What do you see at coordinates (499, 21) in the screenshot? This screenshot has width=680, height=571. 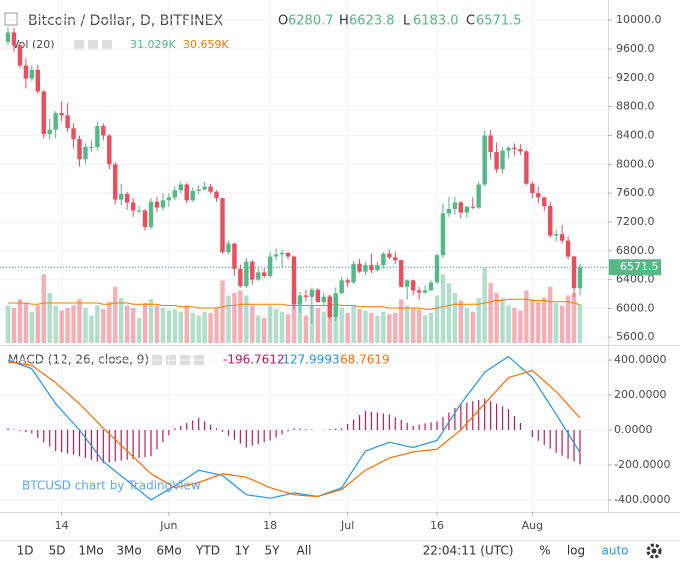 I see `ohlc-value: 6571.5` at bounding box center [499, 21].